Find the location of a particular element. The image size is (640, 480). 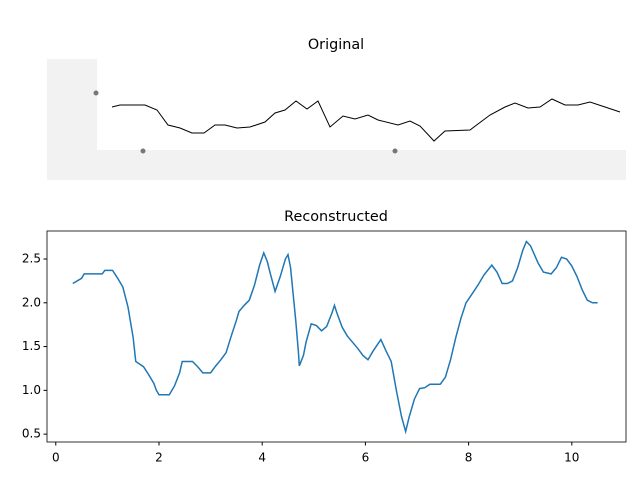

y-tick-label: 2.0 is located at coordinates (31, 302).